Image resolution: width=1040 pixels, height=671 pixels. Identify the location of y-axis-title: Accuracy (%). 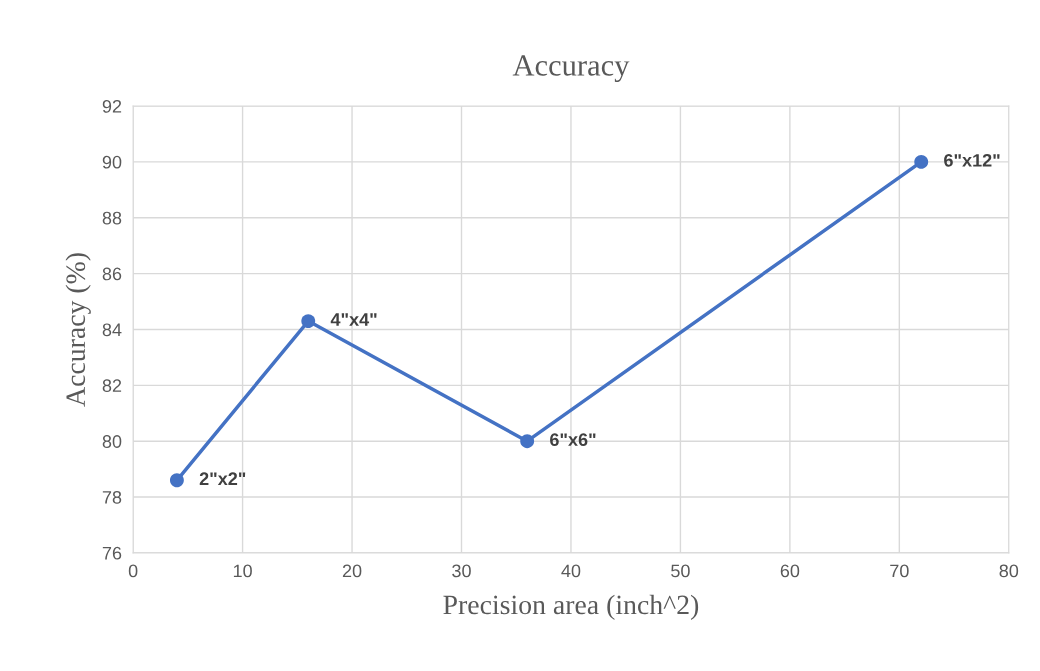
(78, 330).